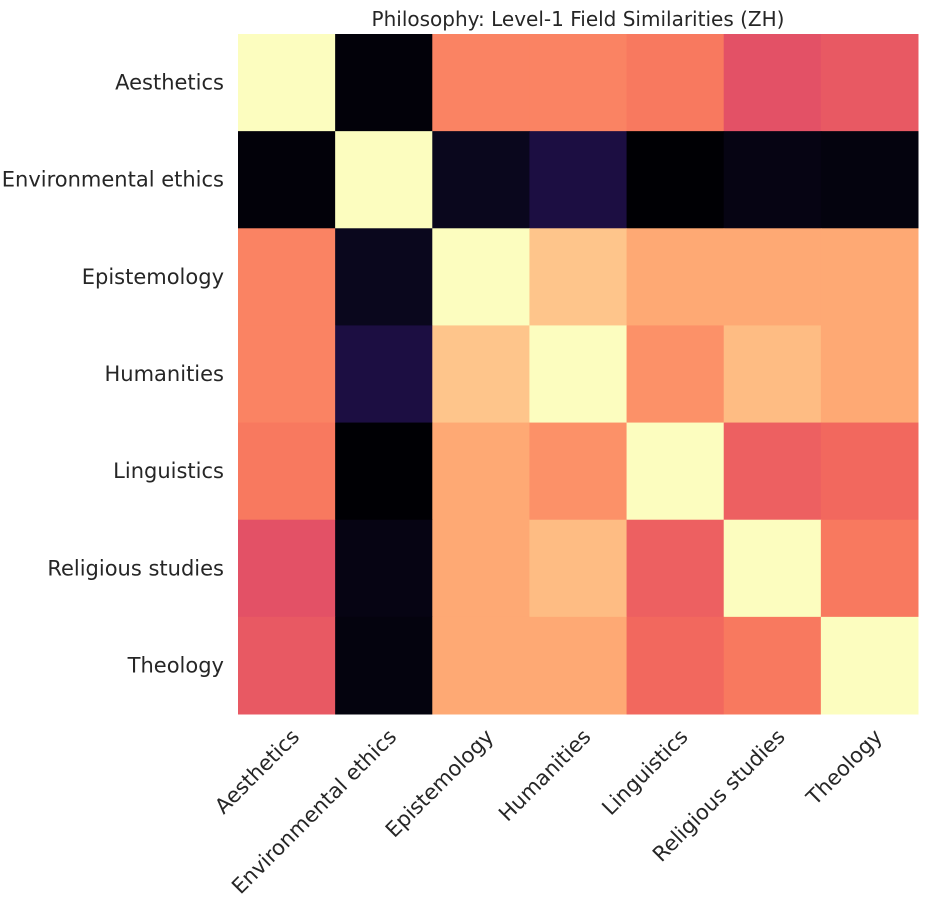  Describe the element at coordinates (481, 83) in the screenshot. I see `heatmap-cell-aesthetics-epistemology` at that location.